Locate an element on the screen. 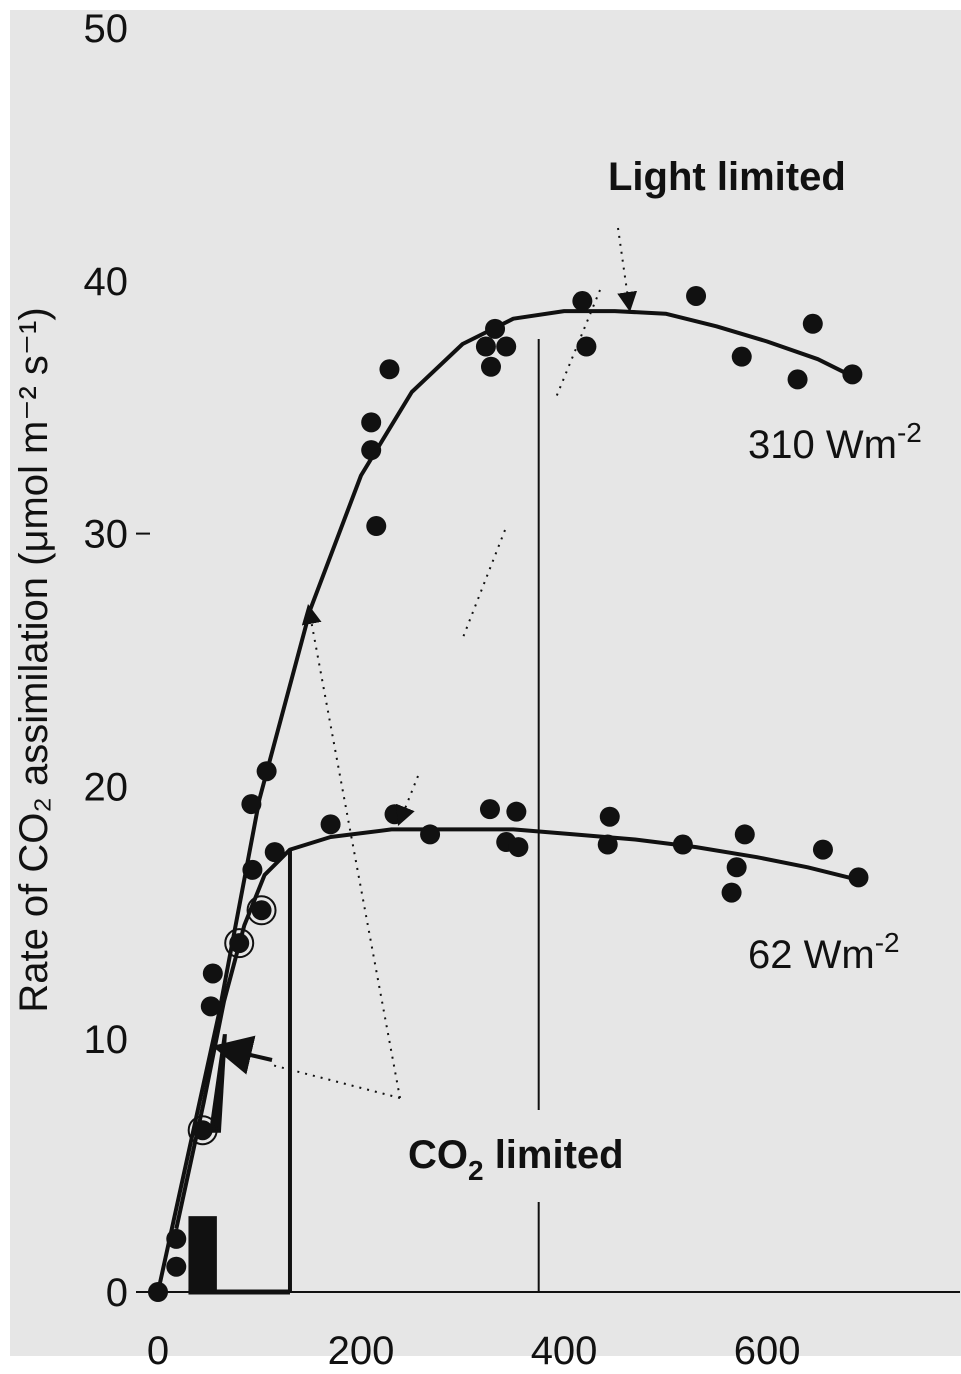 The image size is (961, 1374). x-tick-label: 200 is located at coordinates (361, 1349).